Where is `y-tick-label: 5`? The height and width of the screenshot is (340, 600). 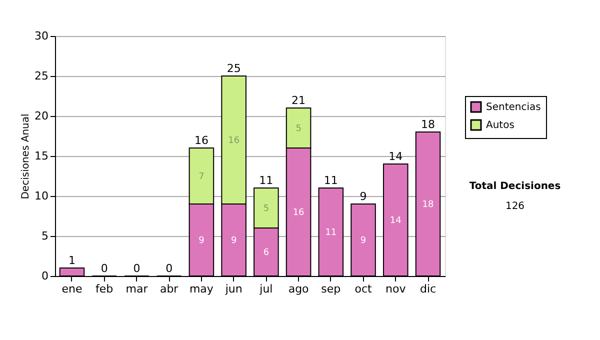
y-tick-label: 5 is located at coordinates (45, 236).